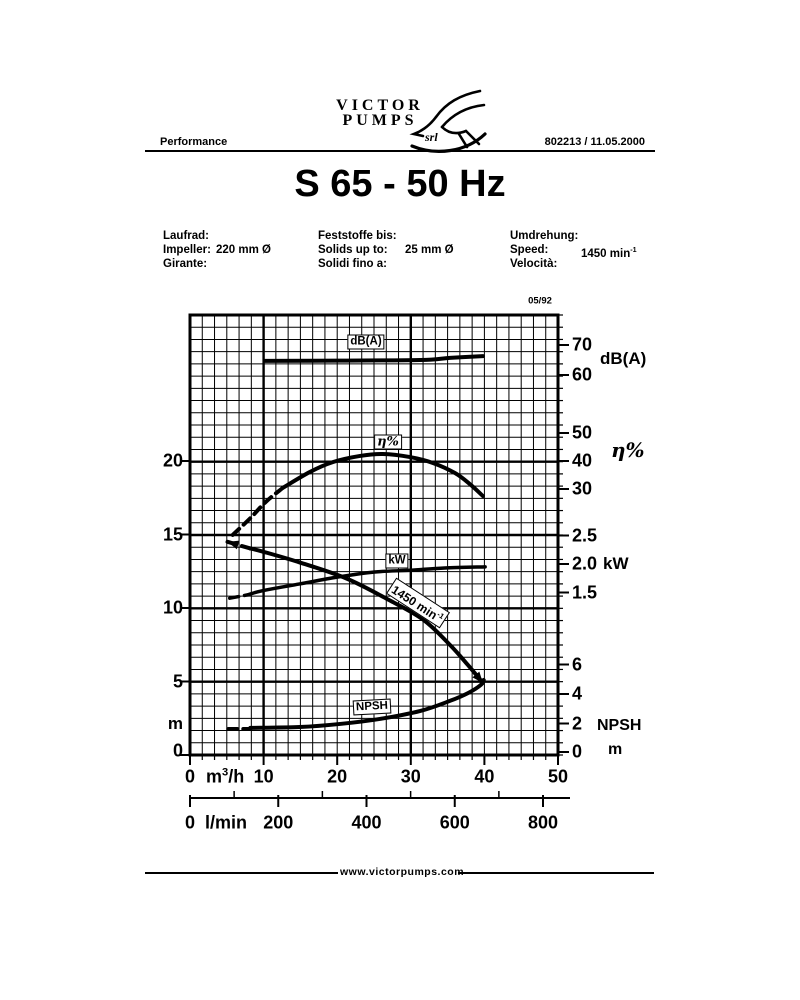  What do you see at coordinates (172, 534) in the screenshot?
I see `left-axis-tick-label: 15` at bounding box center [172, 534].